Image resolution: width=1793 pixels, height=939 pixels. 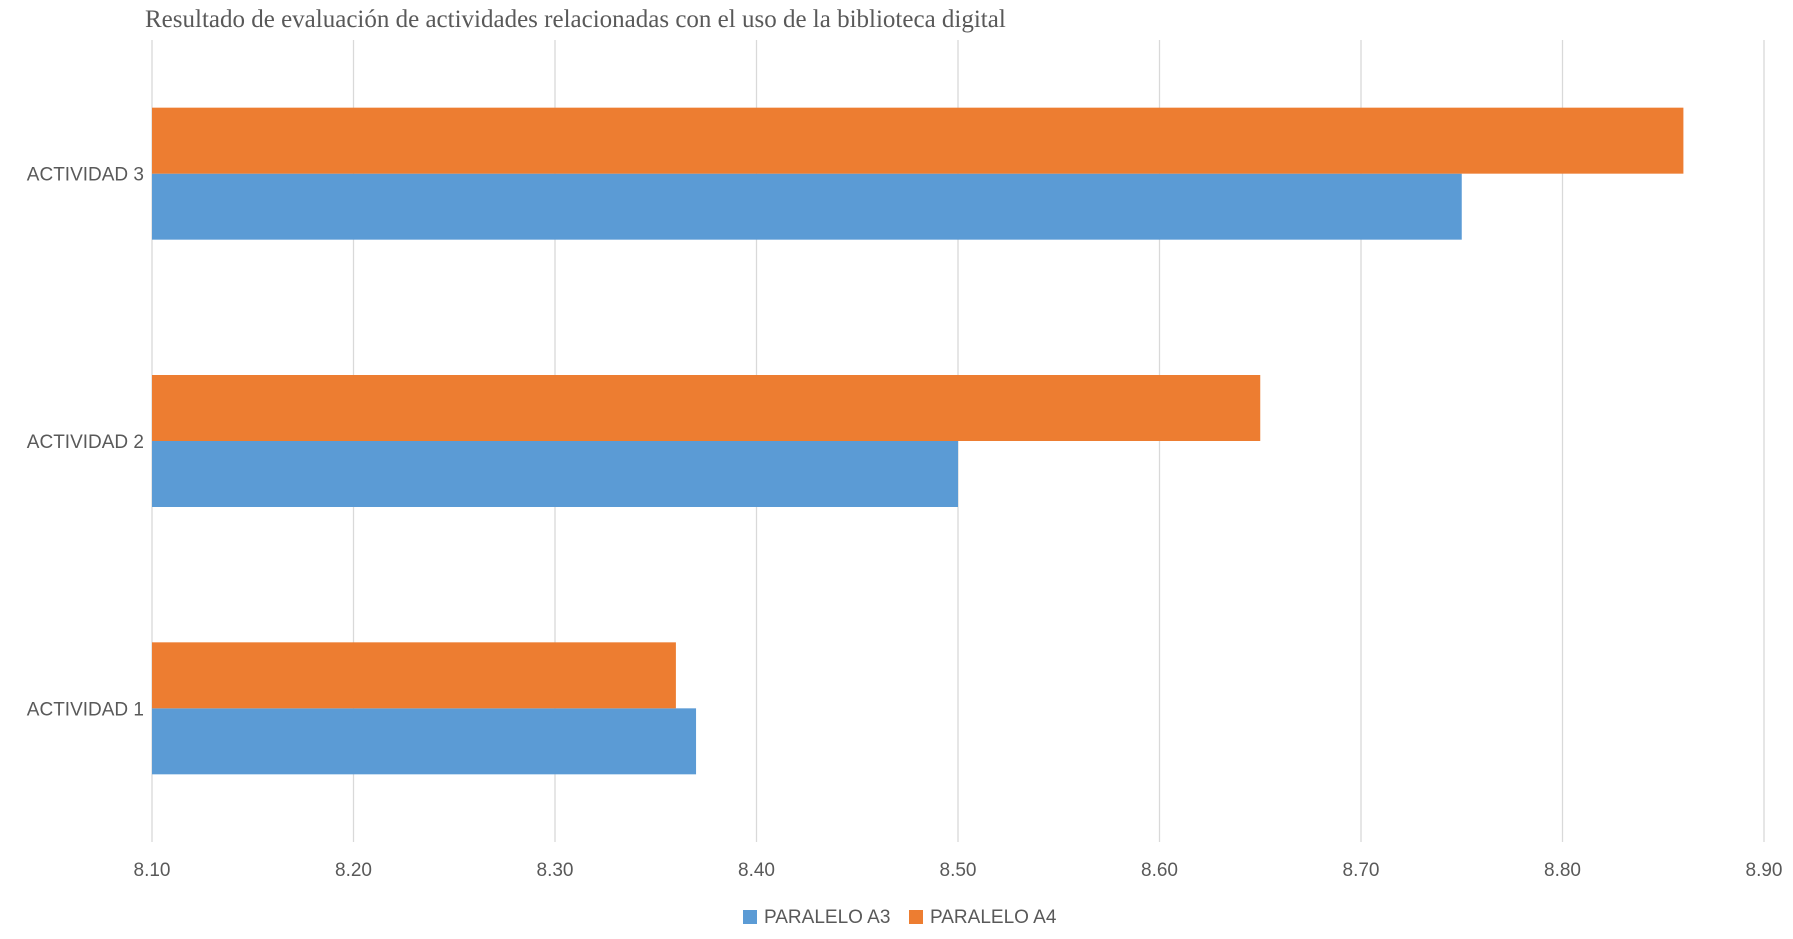 I want to click on x-tick-label: 8.30, so click(x=555, y=870).